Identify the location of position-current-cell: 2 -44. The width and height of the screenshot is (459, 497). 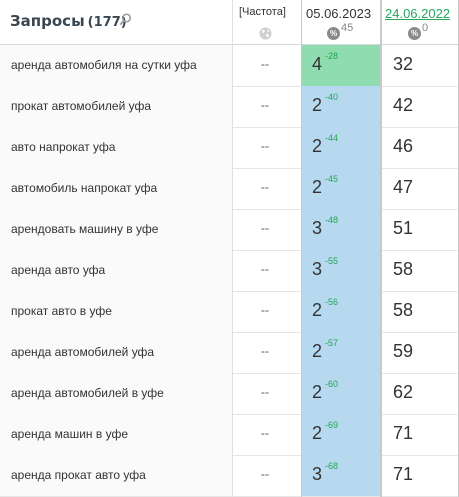
(341, 147).